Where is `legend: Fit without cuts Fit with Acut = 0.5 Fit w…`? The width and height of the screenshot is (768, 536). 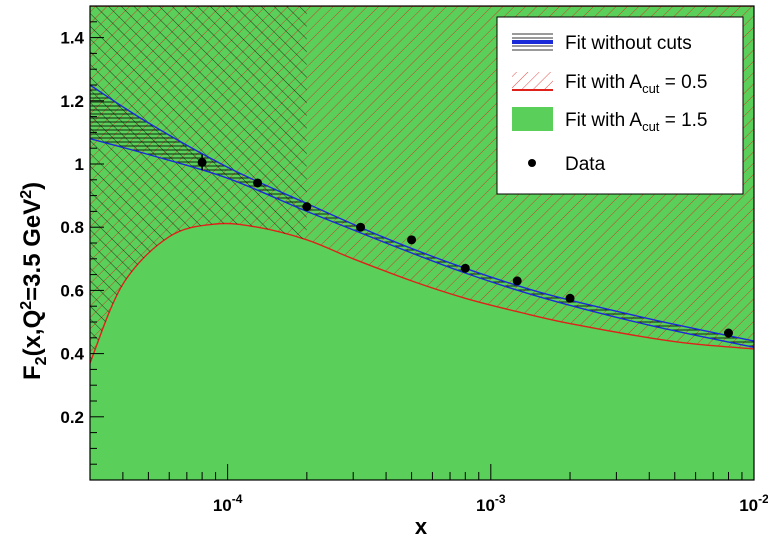 legend: Fit without cuts Fit with Acut = 0.5 Fit w… is located at coordinates (620, 105).